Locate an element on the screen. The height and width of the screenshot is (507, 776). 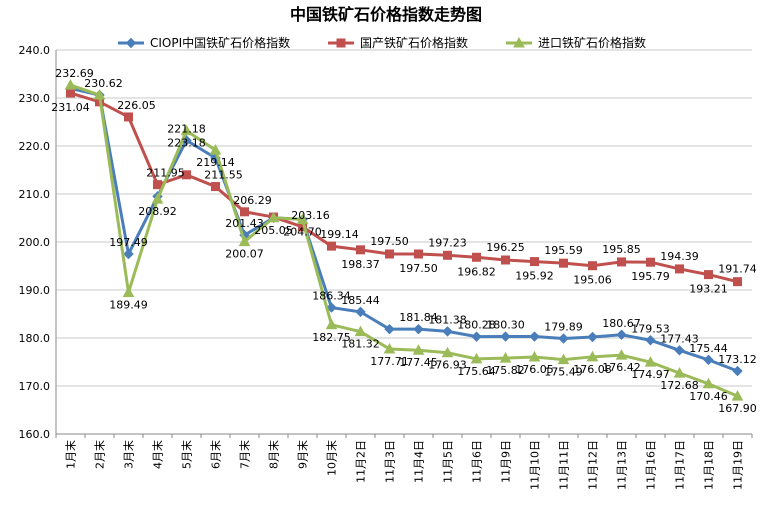
y-tick-label: 220.0 is located at coordinates (35, 146).